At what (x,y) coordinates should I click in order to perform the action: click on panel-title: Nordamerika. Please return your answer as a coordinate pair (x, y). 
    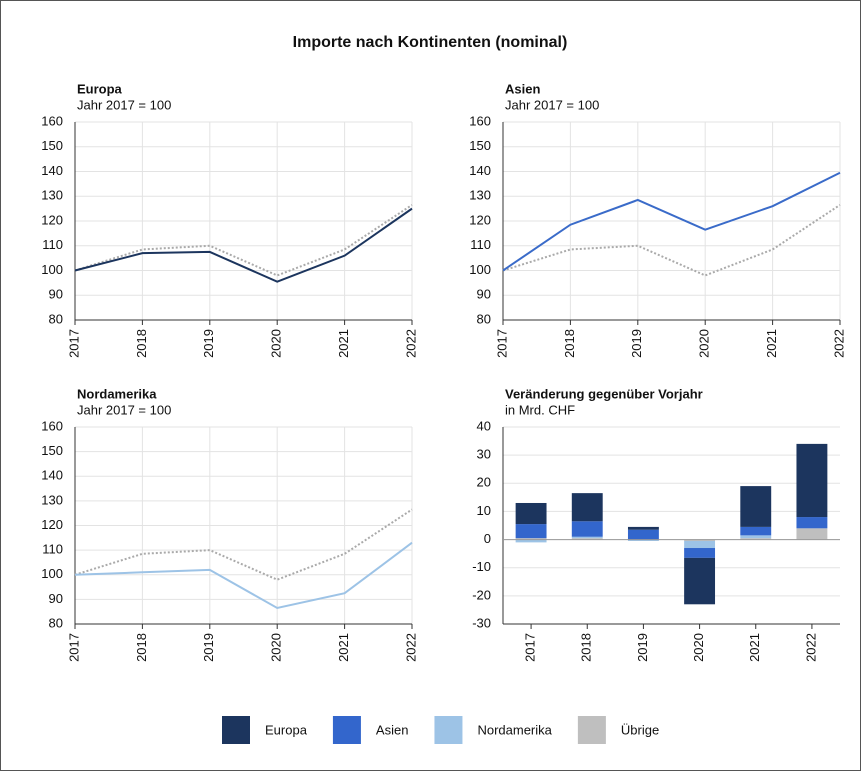
    Looking at the image, I should click on (117, 393).